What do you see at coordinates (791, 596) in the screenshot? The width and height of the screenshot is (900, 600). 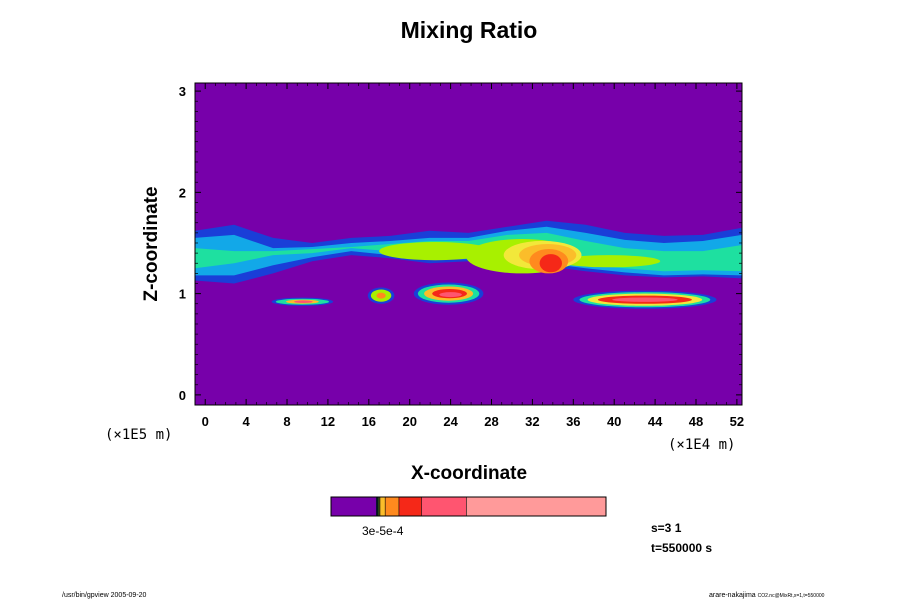 I see `footer-source: CO2.nc@MixRt,x=1,t=550000` at bounding box center [791, 596].